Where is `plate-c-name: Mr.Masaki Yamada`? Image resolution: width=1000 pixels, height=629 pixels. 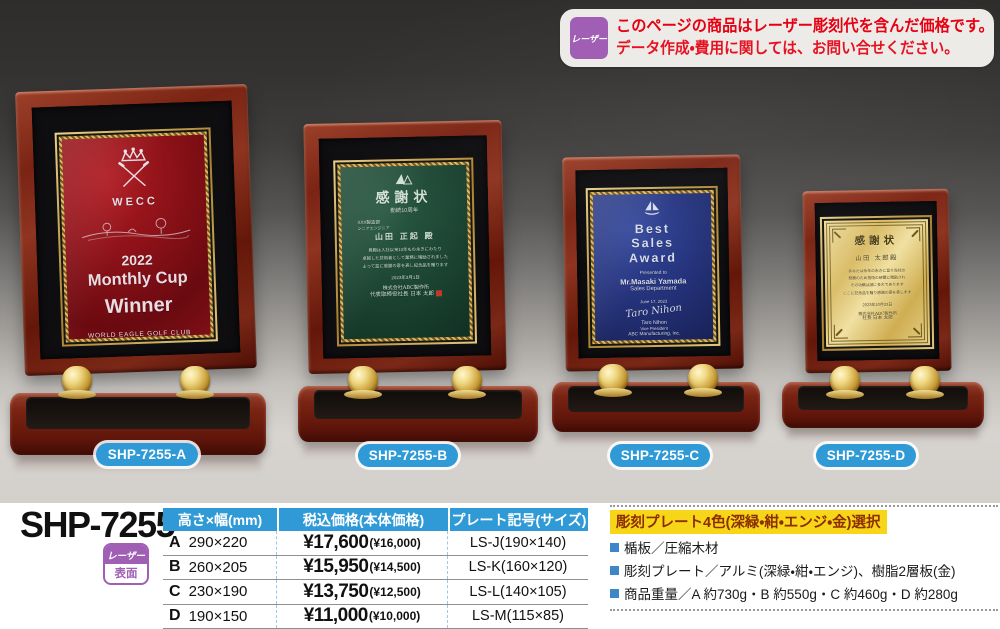 plate-c-name: Mr.Masaki Yamada is located at coordinates (653, 281).